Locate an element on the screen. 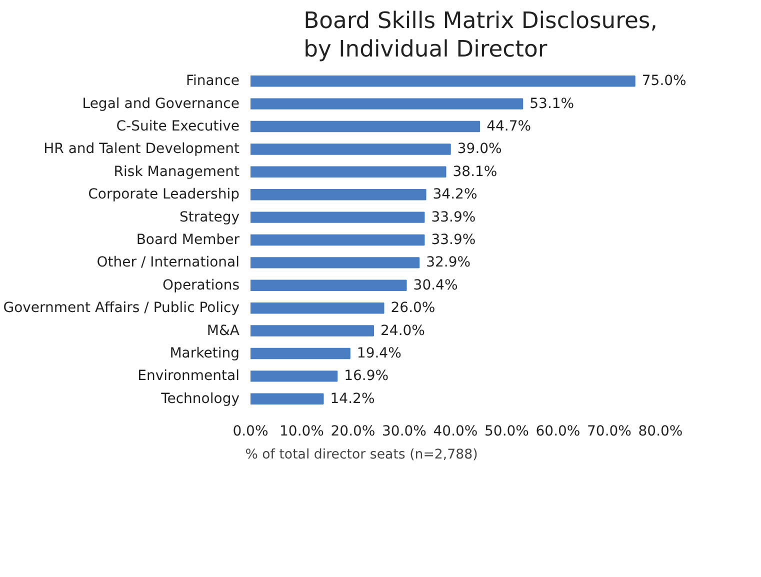 This screenshot has width=761, height=577. data-label: 26.0% is located at coordinates (413, 308).